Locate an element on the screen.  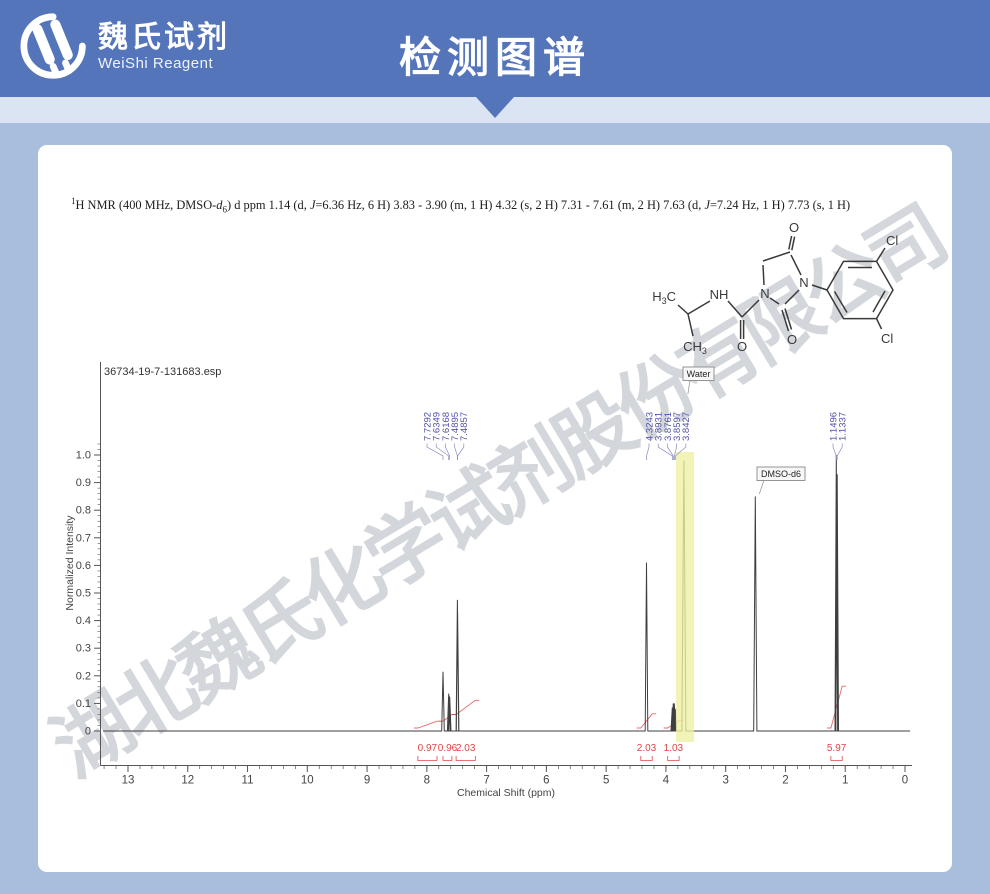
logo: 魏氏试剂 WeiShi Reagent is located at coordinates (123, 46).